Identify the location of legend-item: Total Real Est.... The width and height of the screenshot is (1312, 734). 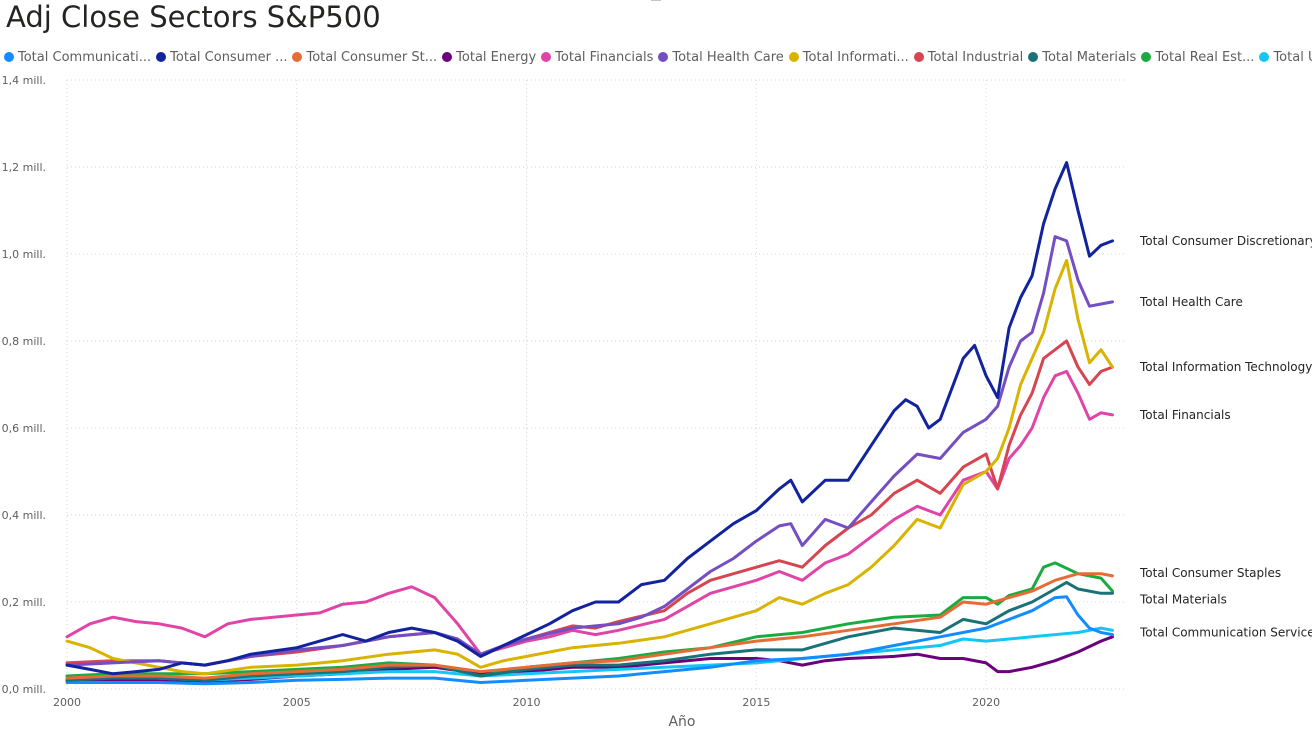
(1197, 57).